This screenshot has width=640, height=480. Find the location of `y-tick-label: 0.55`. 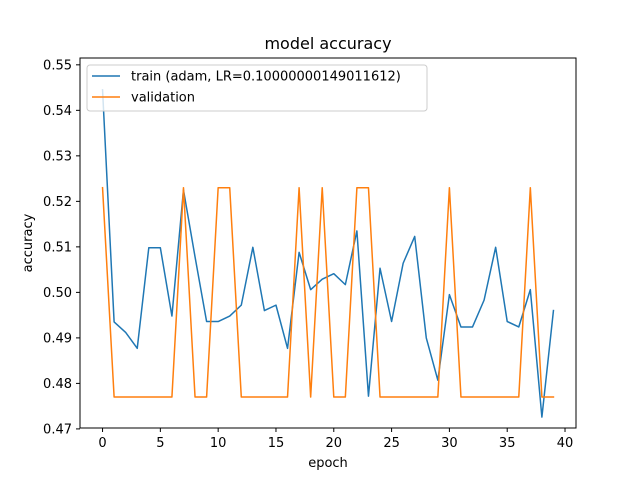

y-tick-label: 0.55 is located at coordinates (57, 65).